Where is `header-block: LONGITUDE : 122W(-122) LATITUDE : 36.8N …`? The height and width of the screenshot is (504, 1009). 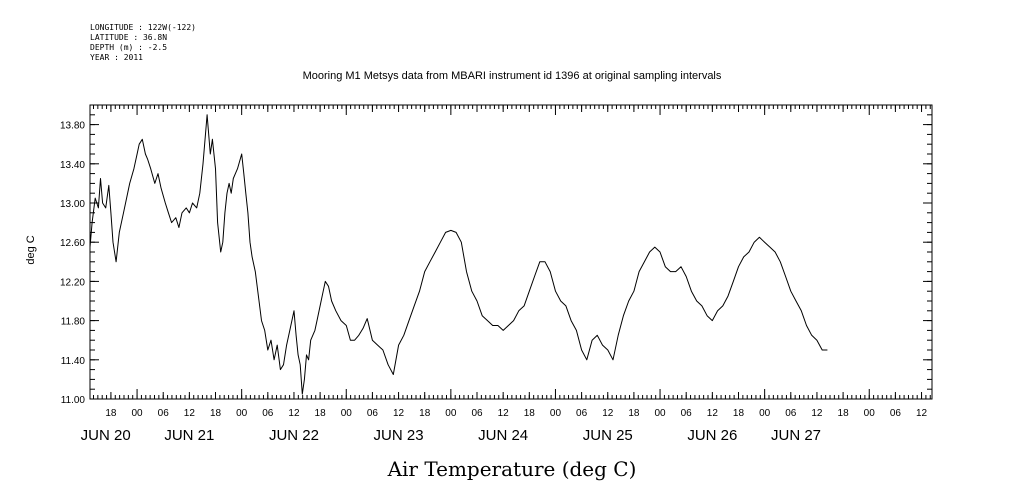
header-block: LONGITUDE : 122W(-122) LATITUDE : 36.8N … is located at coordinates (143, 42).